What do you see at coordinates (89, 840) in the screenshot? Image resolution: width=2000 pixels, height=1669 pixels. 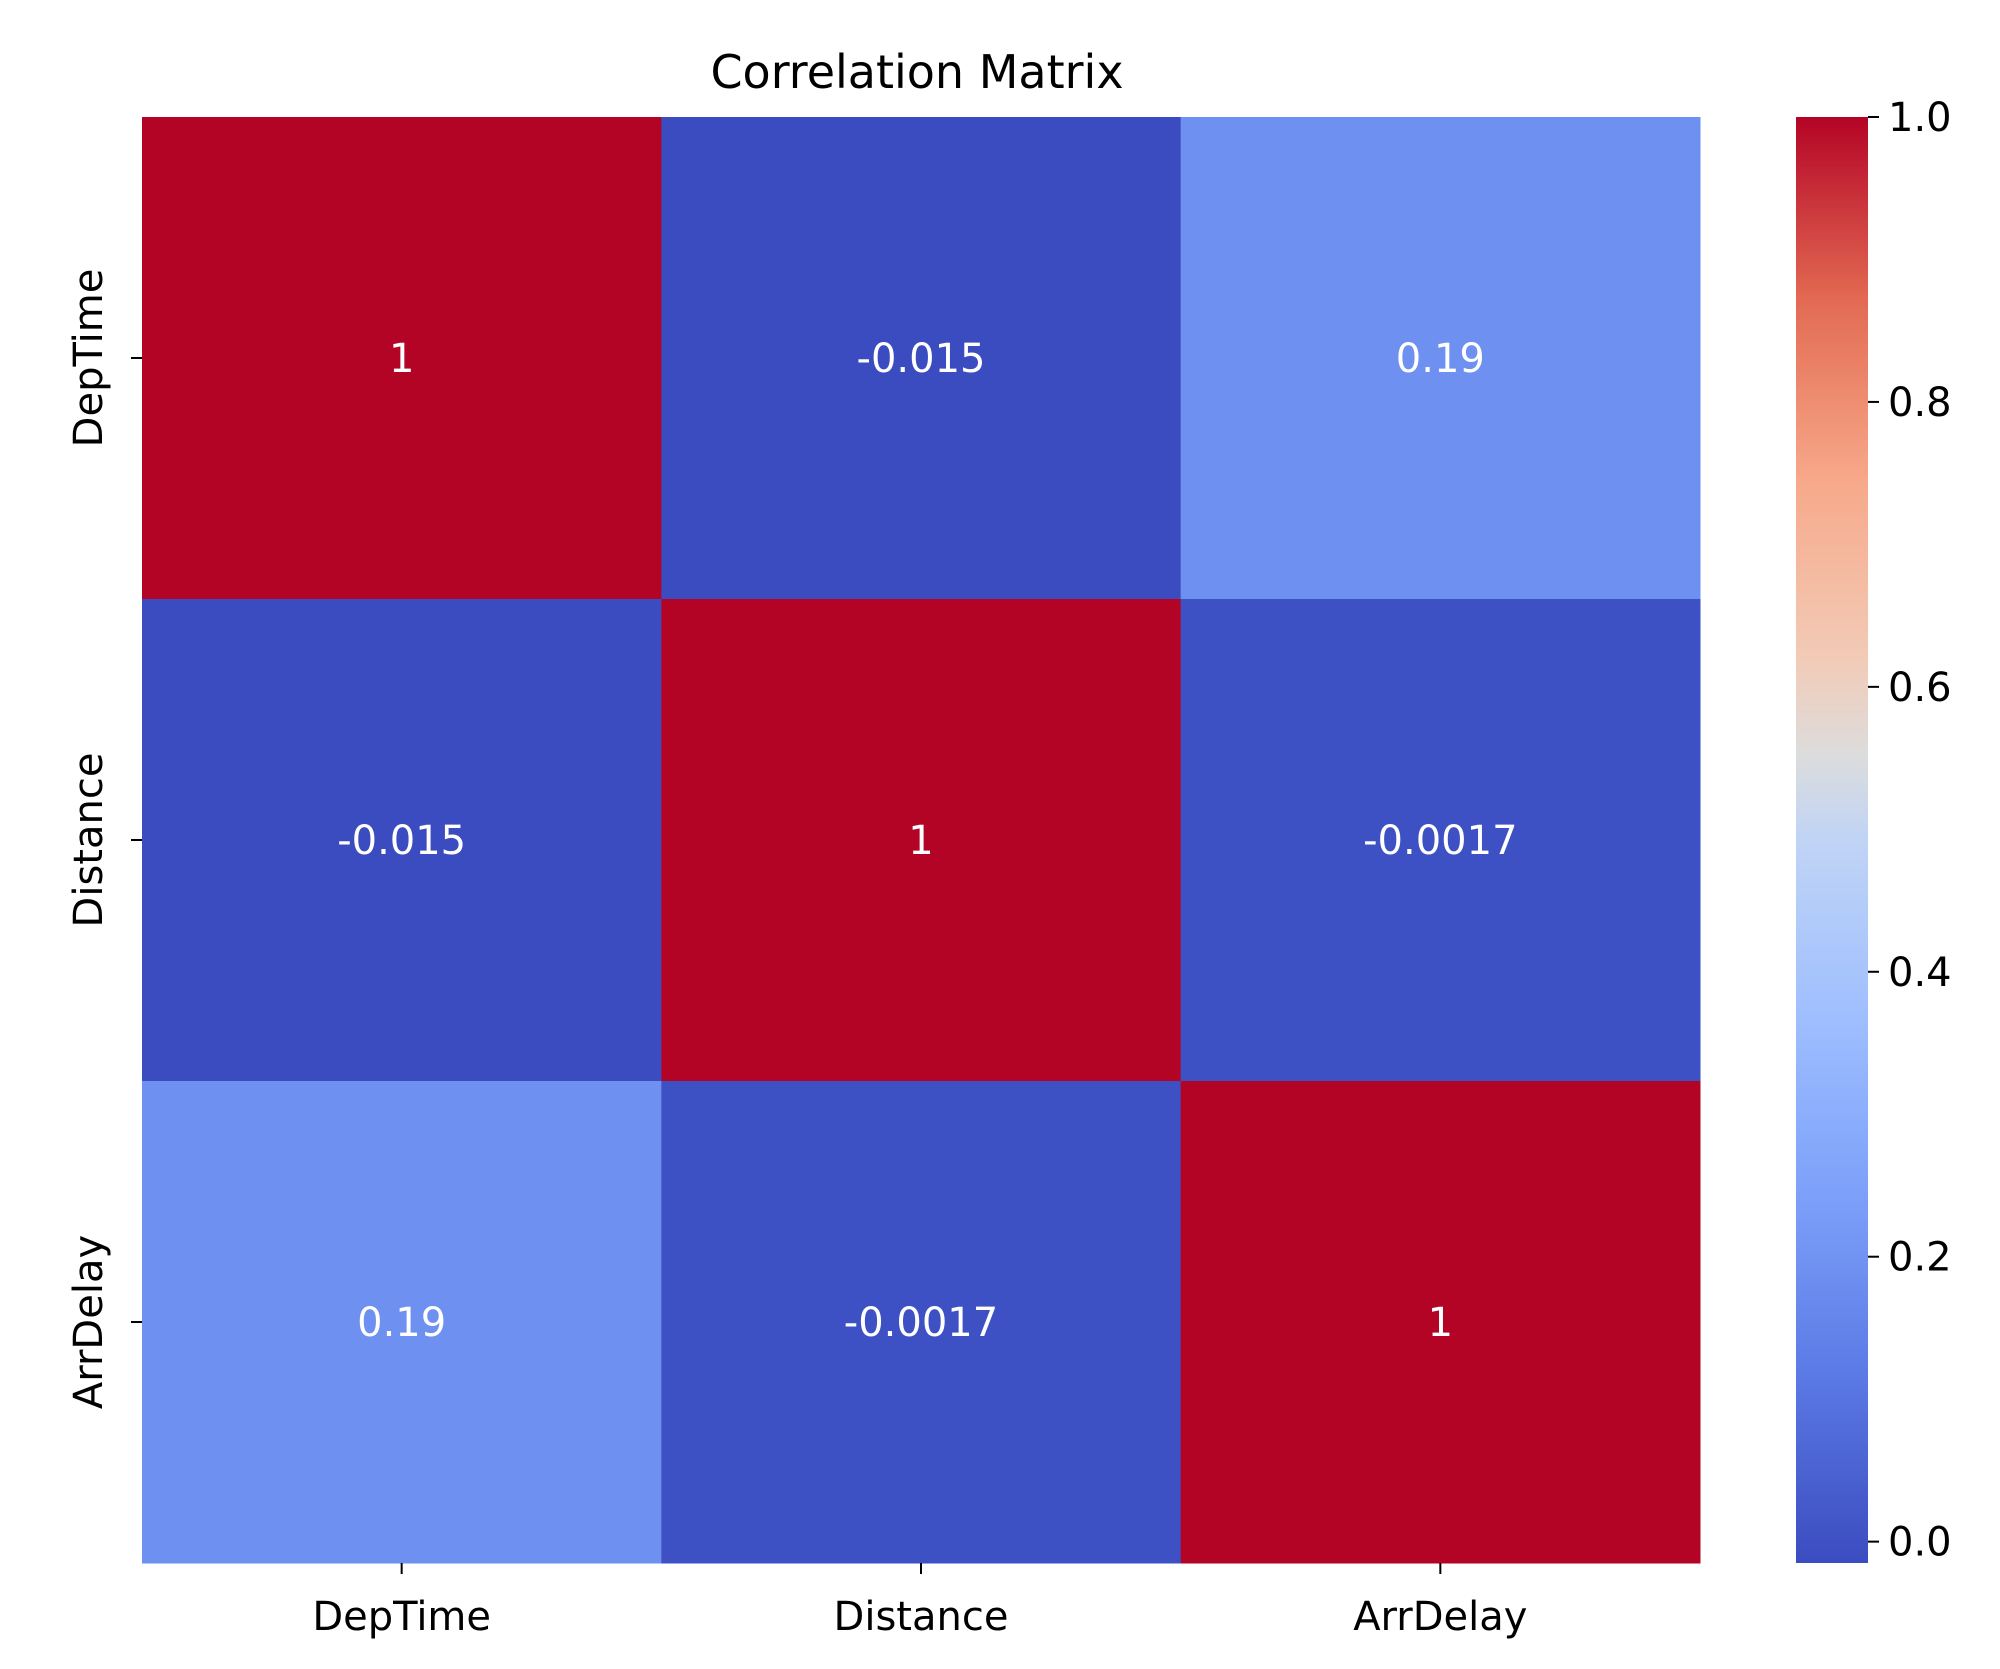 I see `y-tick-label: Distance` at bounding box center [89, 840].